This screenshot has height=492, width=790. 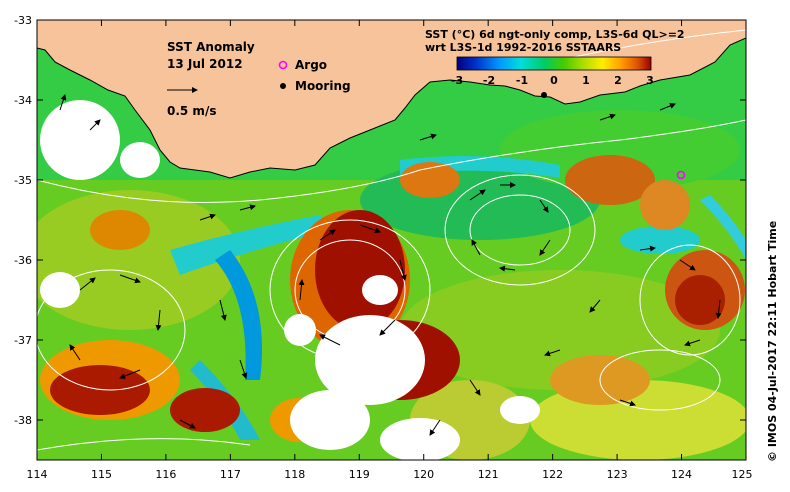 What do you see at coordinates (544, 95) in the screenshot?
I see `mooring-marker` at bounding box center [544, 95].